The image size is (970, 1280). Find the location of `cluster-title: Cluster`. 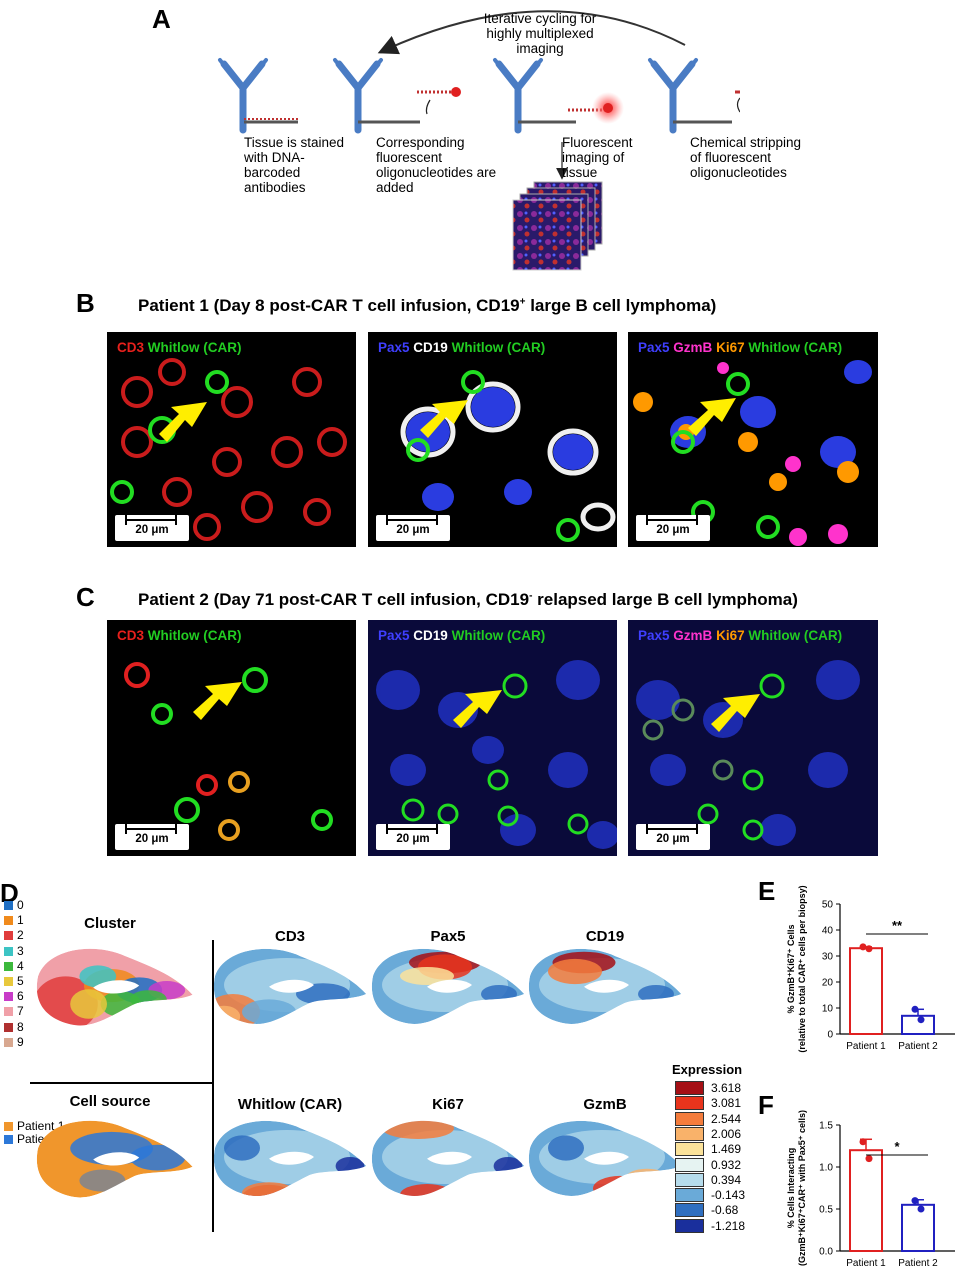

cluster-title: Cluster is located at coordinates (110, 923).